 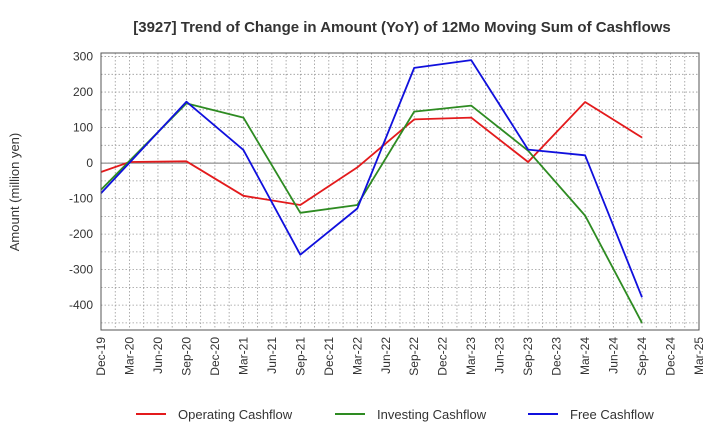 What do you see at coordinates (329, 356) in the screenshot?
I see `x-tick-label: Dec-21` at bounding box center [329, 356].